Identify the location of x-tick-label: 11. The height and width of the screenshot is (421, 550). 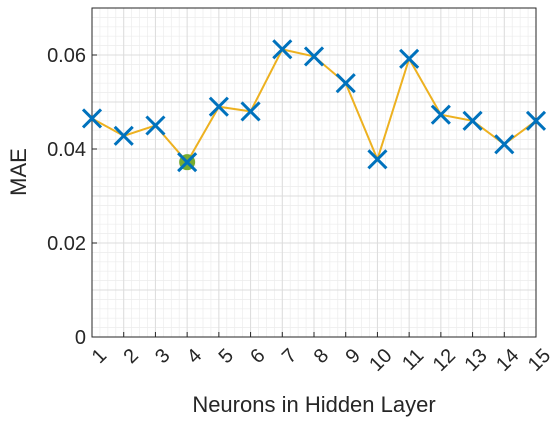
(413, 360).